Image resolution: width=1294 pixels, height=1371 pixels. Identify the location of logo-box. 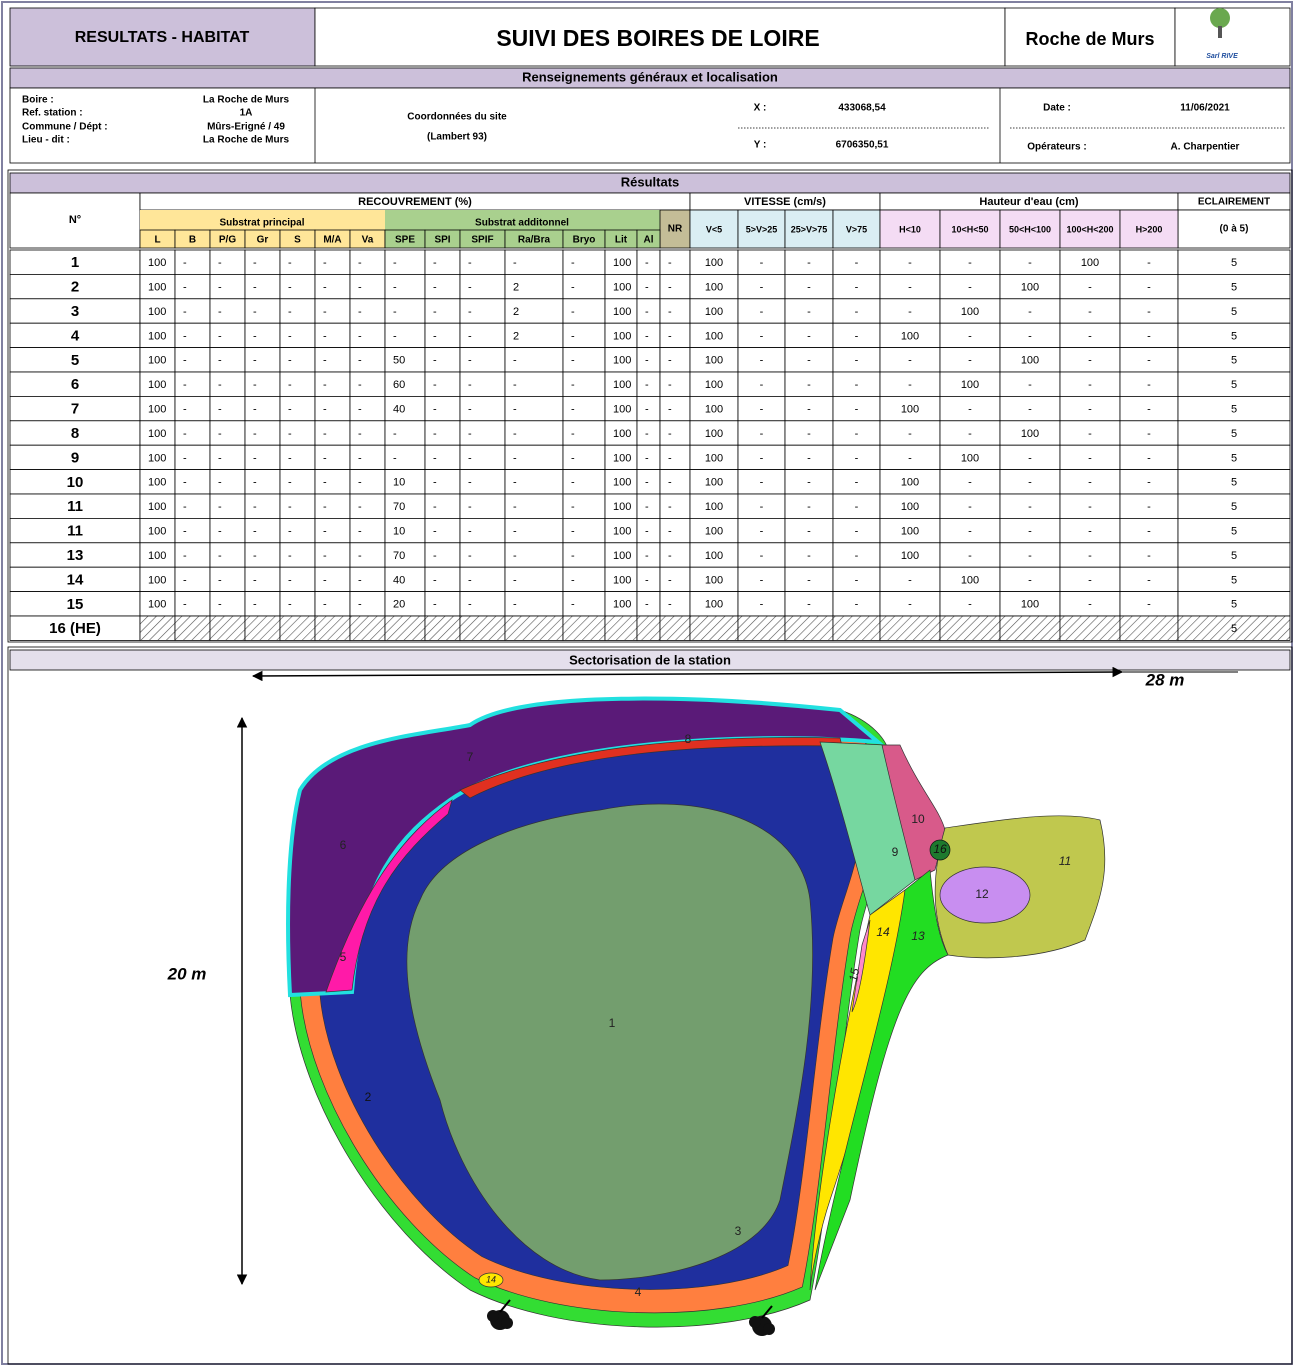
(1232, 37).